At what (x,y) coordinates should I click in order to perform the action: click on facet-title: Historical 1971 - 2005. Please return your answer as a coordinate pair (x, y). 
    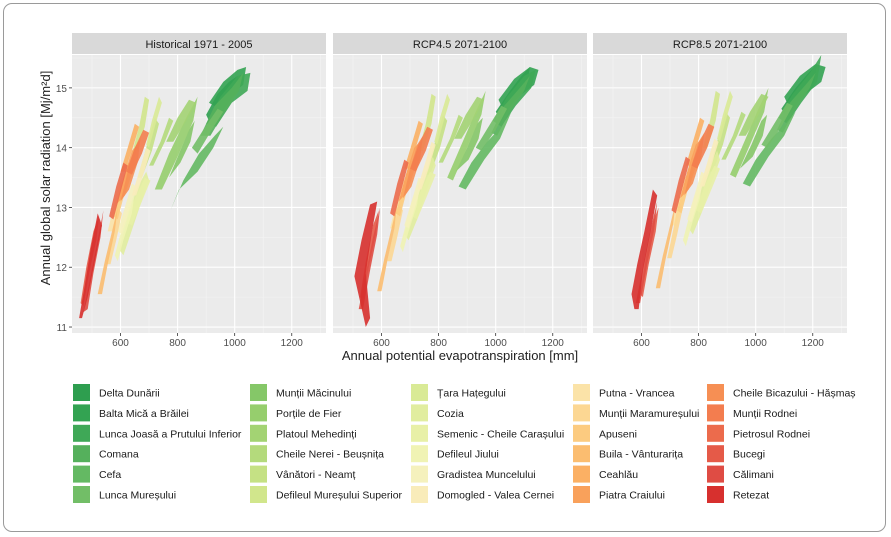
    Looking at the image, I should click on (198, 45).